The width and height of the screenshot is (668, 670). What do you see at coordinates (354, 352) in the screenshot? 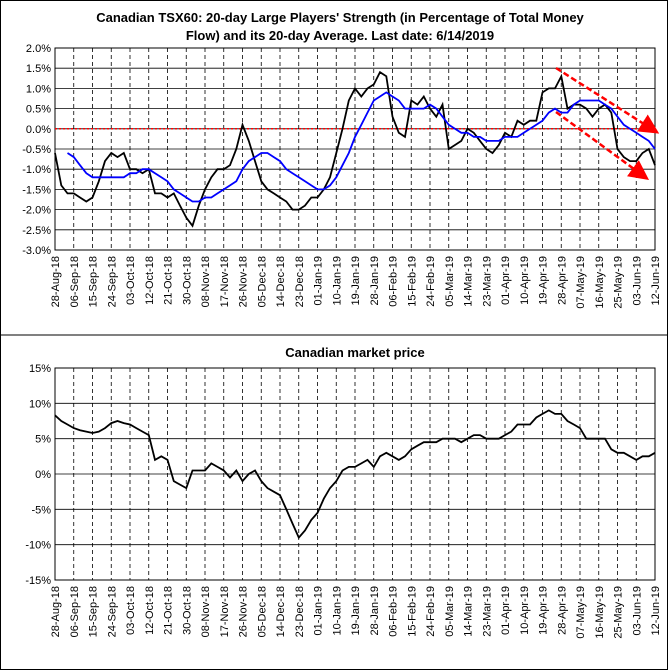
I see `chart-title: Canadian market price` at bounding box center [354, 352].